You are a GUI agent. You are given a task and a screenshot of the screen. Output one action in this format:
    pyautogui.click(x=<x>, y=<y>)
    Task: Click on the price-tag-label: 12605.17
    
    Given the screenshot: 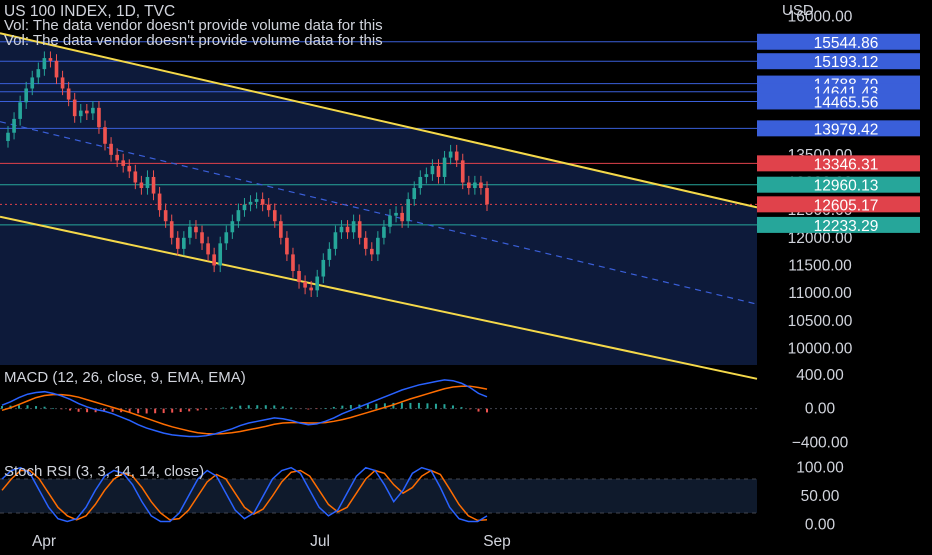 What is the action you would take?
    pyautogui.click(x=846, y=205)
    